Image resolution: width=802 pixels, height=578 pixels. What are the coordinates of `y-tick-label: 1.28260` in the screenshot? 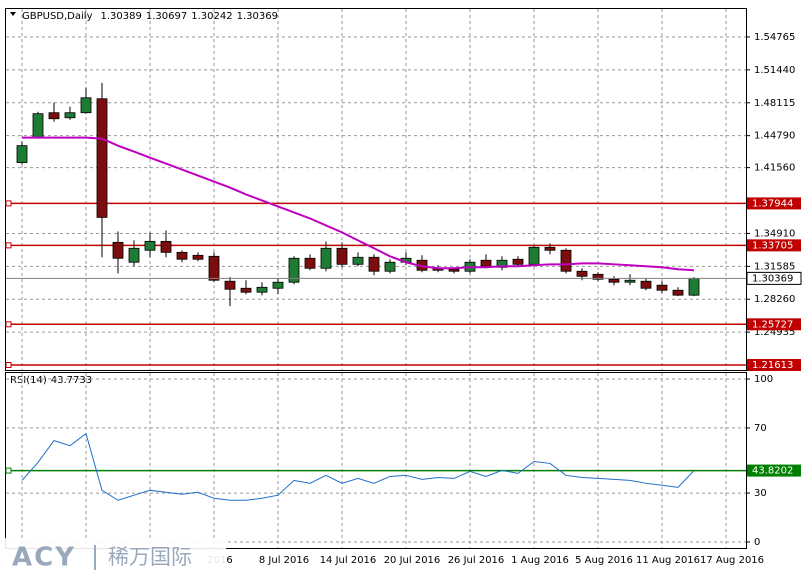 It's located at (774, 299).